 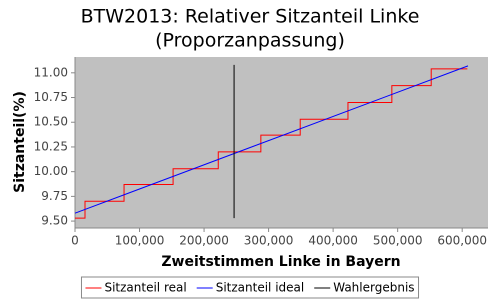 What do you see at coordinates (250, 41) in the screenshot?
I see `chart-subtitle: (Proporzanpassung)` at bounding box center [250, 41].